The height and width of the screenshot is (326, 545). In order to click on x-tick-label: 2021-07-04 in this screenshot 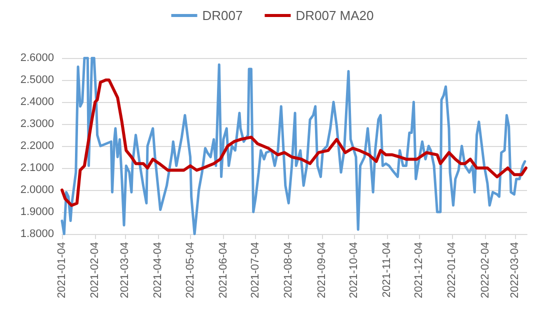, I will do `click(255, 270)`.